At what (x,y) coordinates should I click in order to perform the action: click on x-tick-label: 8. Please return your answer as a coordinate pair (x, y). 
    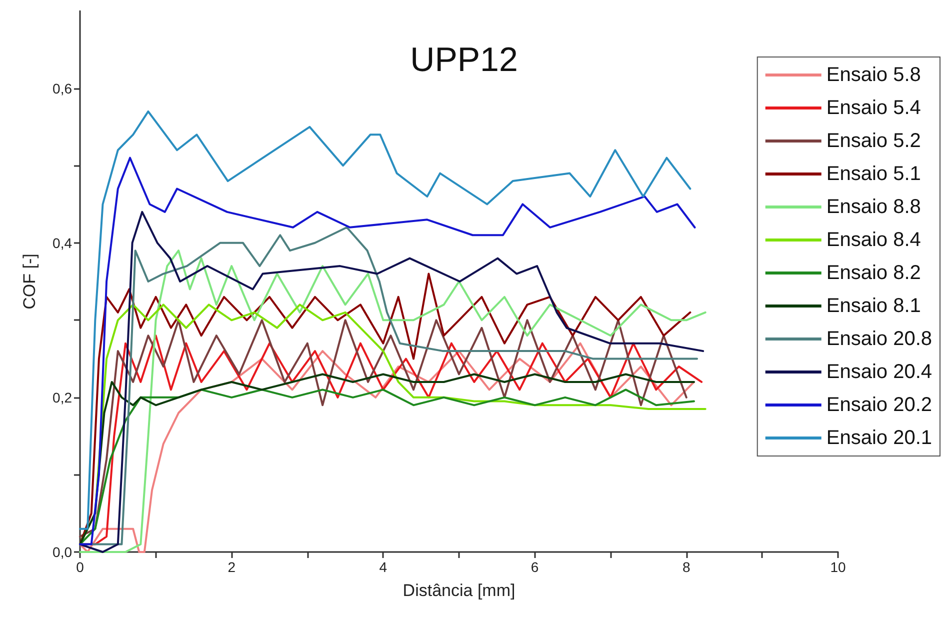
    Looking at the image, I should click on (686, 567).